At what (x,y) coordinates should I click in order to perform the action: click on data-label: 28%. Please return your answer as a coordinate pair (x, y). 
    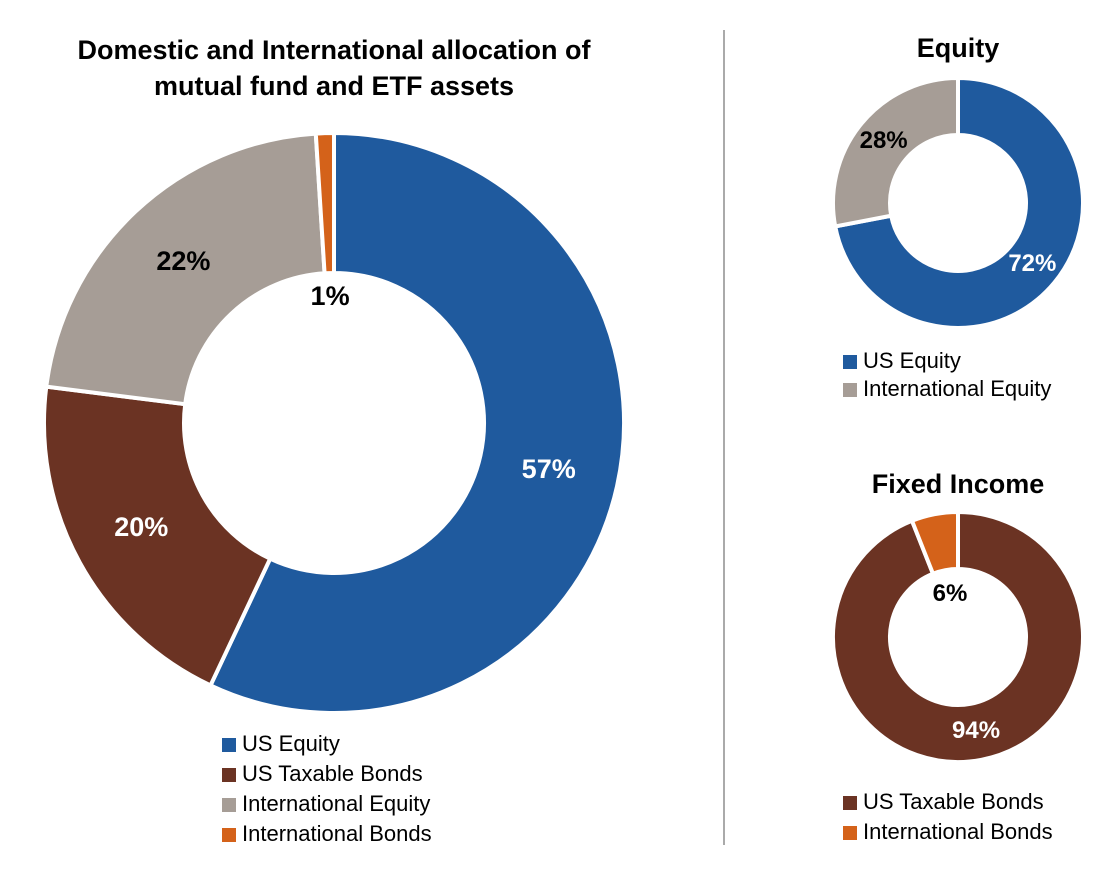
    Looking at the image, I should click on (884, 140).